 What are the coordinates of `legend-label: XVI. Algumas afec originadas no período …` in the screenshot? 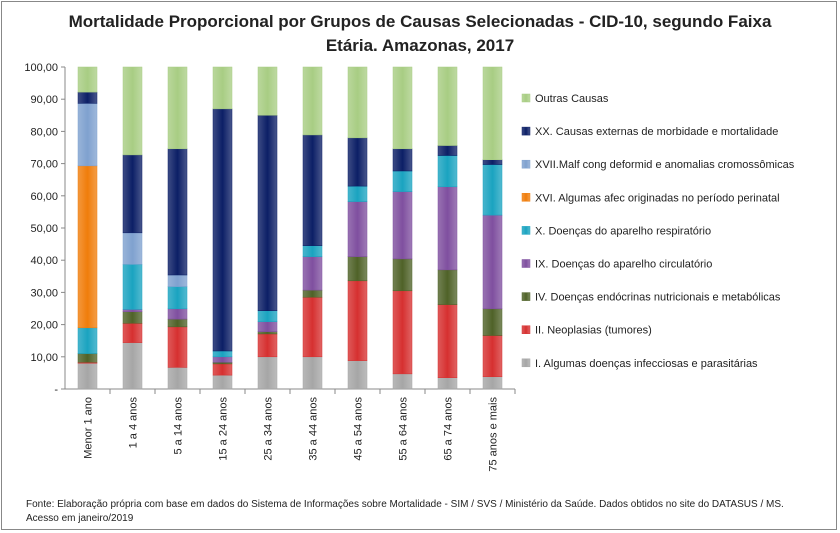 It's located at (657, 198).